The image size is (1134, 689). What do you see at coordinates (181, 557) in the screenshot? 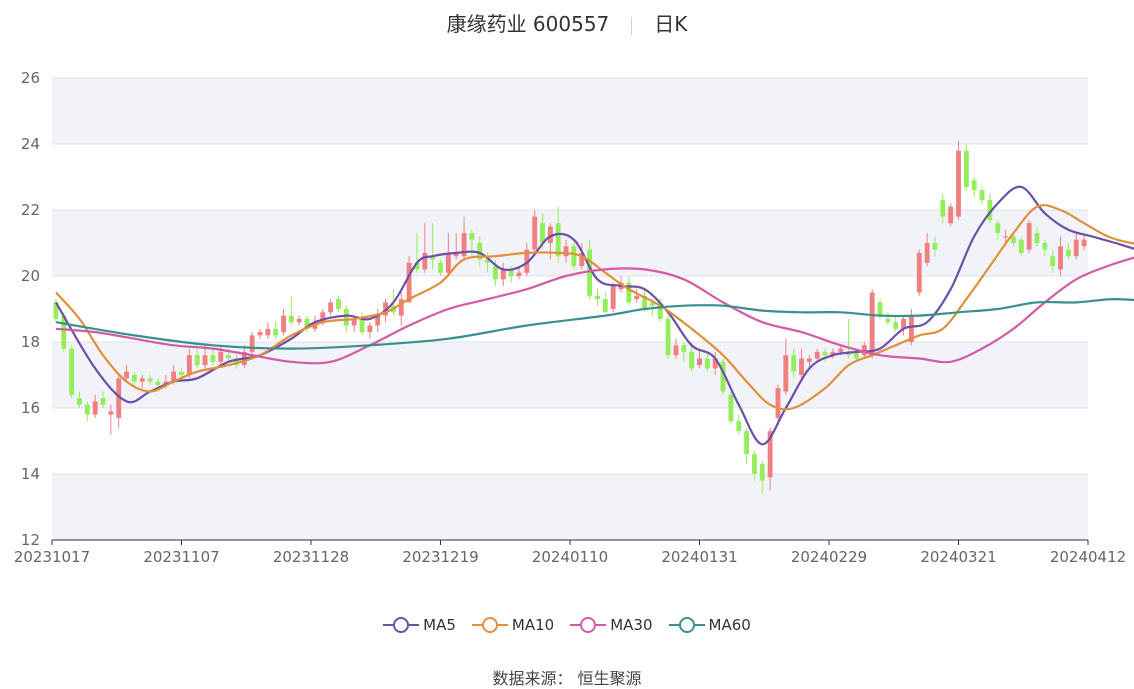
I see `x-tick-label: 20231107` at bounding box center [181, 557].